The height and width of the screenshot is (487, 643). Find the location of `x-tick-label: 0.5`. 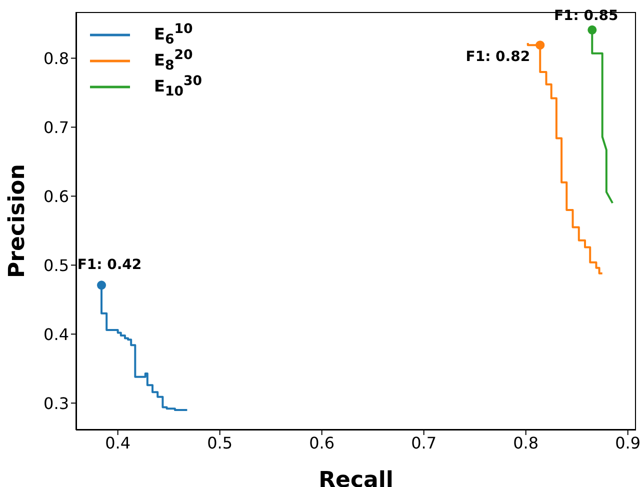

x-tick-label: 0.5 is located at coordinates (220, 442).